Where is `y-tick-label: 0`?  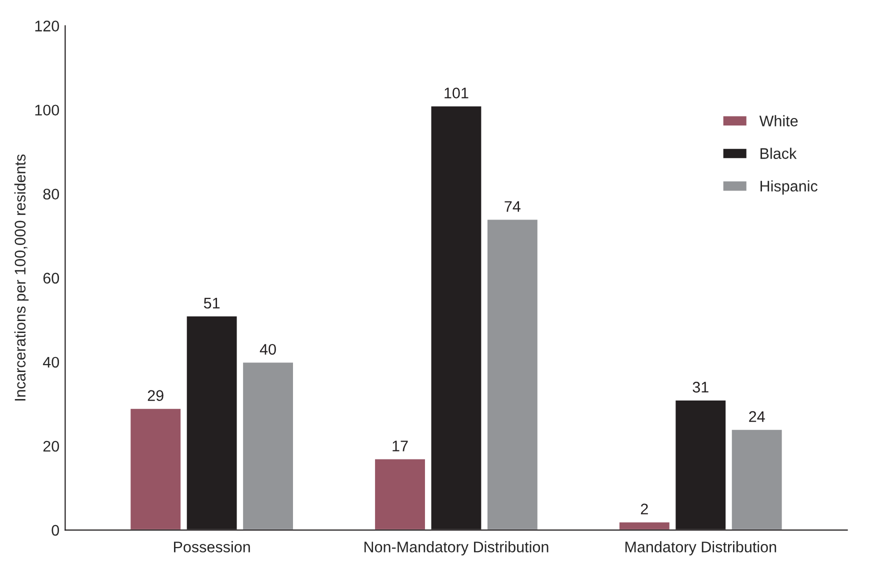
y-tick-label: 0 is located at coordinates (56, 530).